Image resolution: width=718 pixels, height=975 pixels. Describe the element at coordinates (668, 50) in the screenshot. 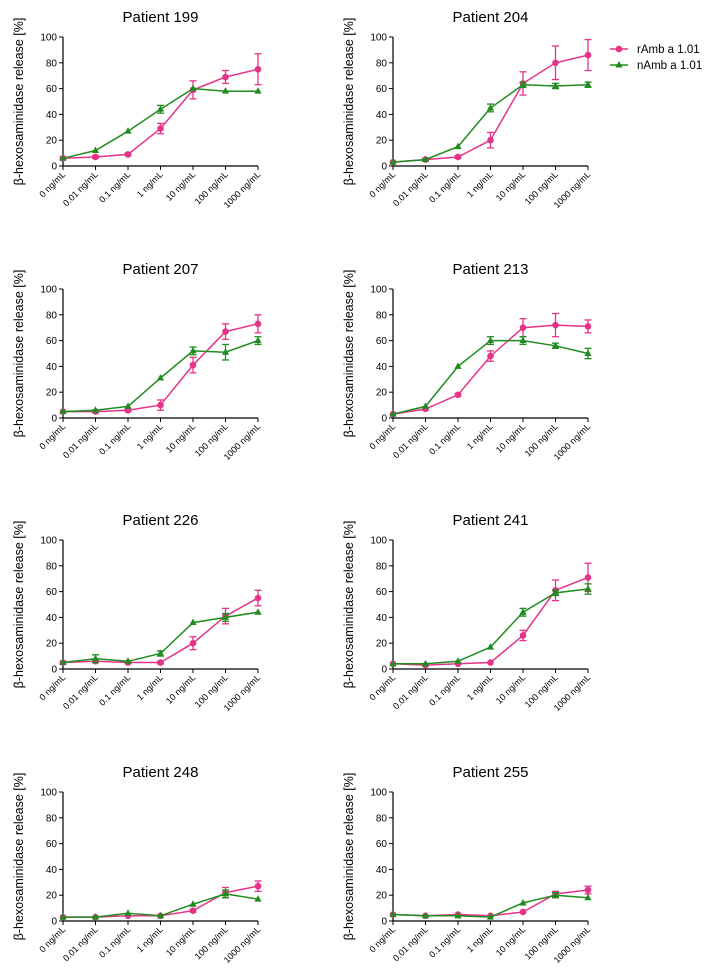

I see `legend-label: rAmb a 1.01` at that location.